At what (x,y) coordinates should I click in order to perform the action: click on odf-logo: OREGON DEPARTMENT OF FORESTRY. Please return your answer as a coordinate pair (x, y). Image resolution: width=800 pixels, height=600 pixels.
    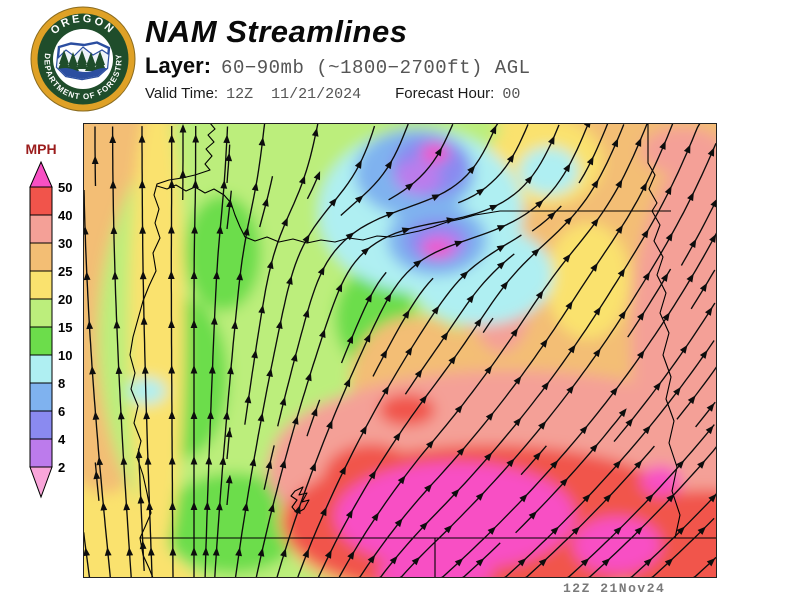
    Looking at the image, I should click on (83, 59).